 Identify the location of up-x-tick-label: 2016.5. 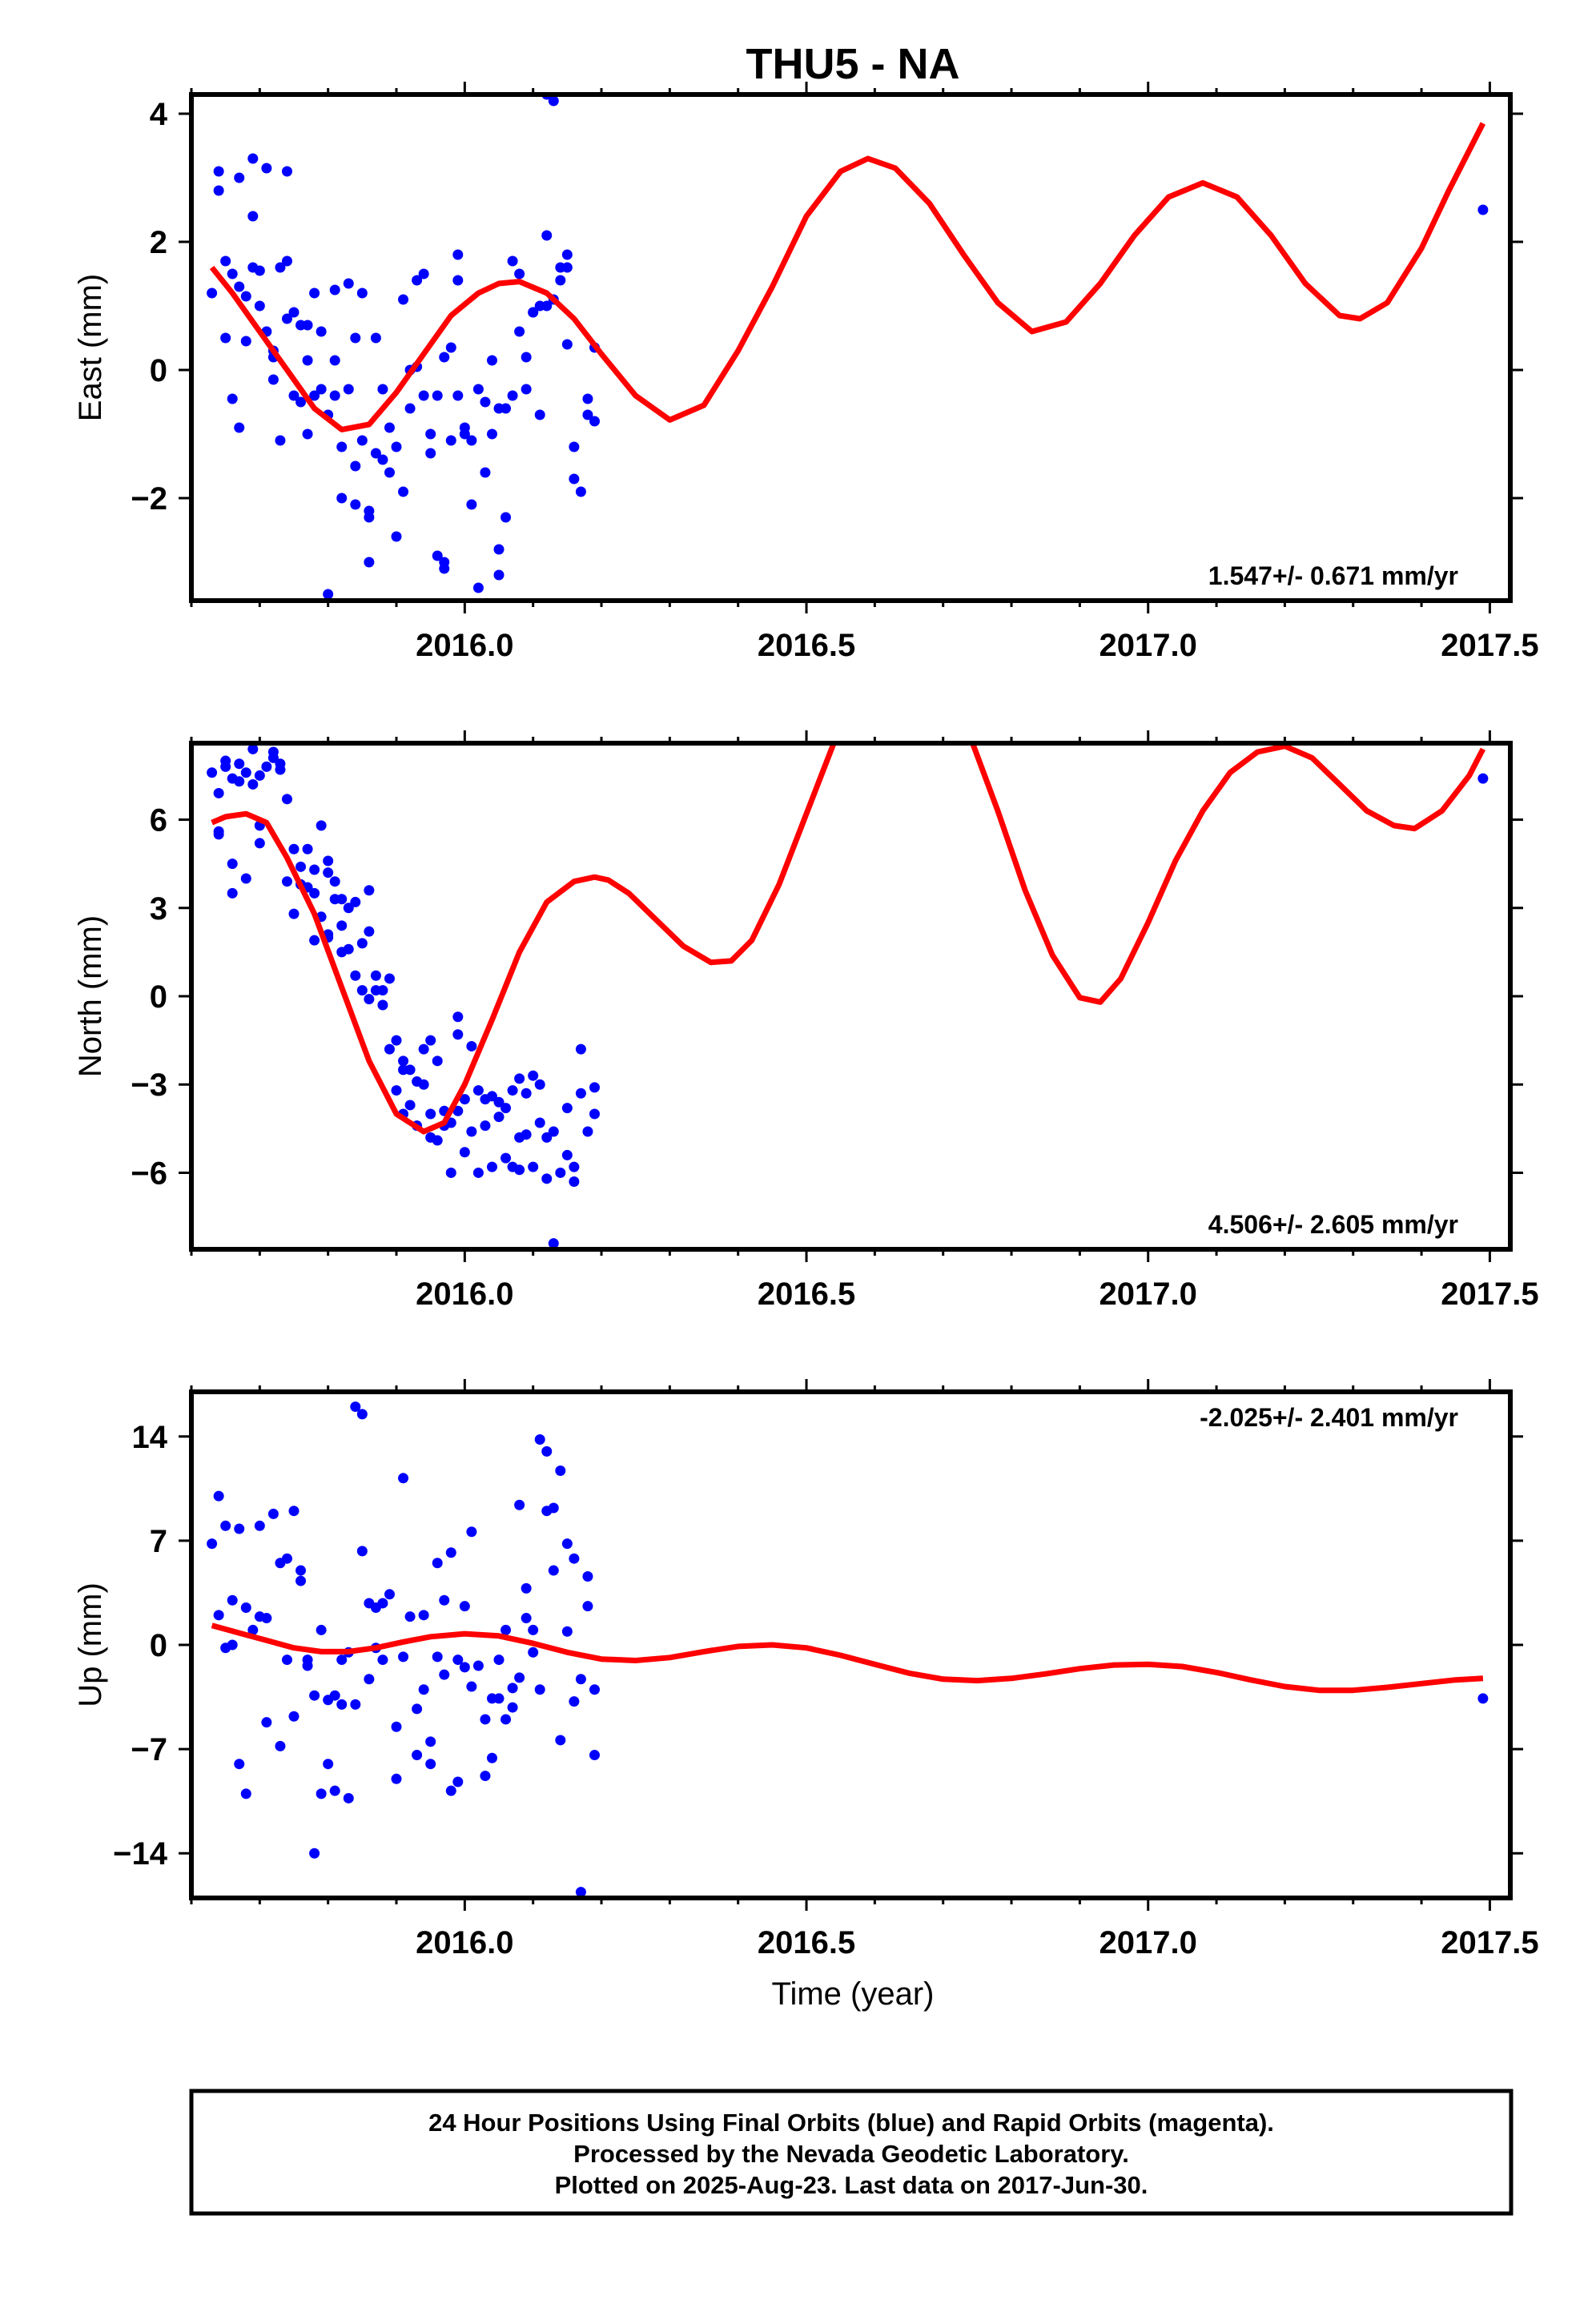
(806, 1942).